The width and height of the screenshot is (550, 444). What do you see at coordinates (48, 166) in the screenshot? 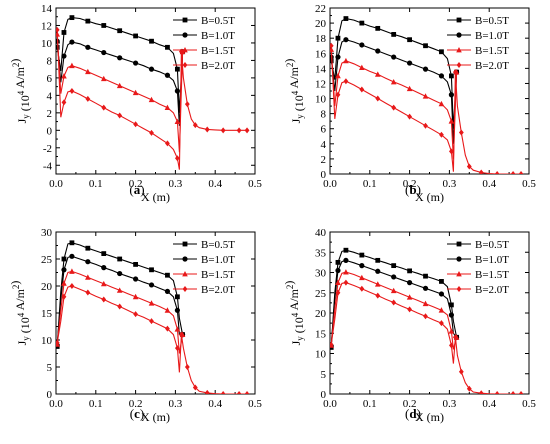
I see `y-tick-label: -4` at bounding box center [48, 166].